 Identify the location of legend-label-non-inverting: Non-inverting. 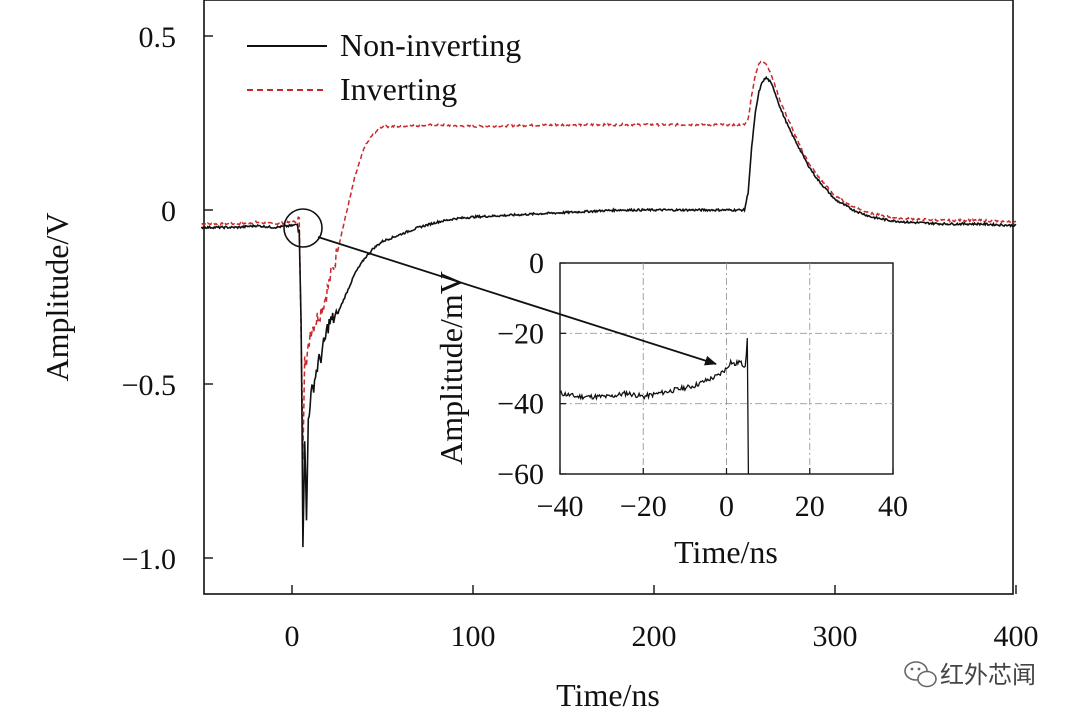
(430, 45).